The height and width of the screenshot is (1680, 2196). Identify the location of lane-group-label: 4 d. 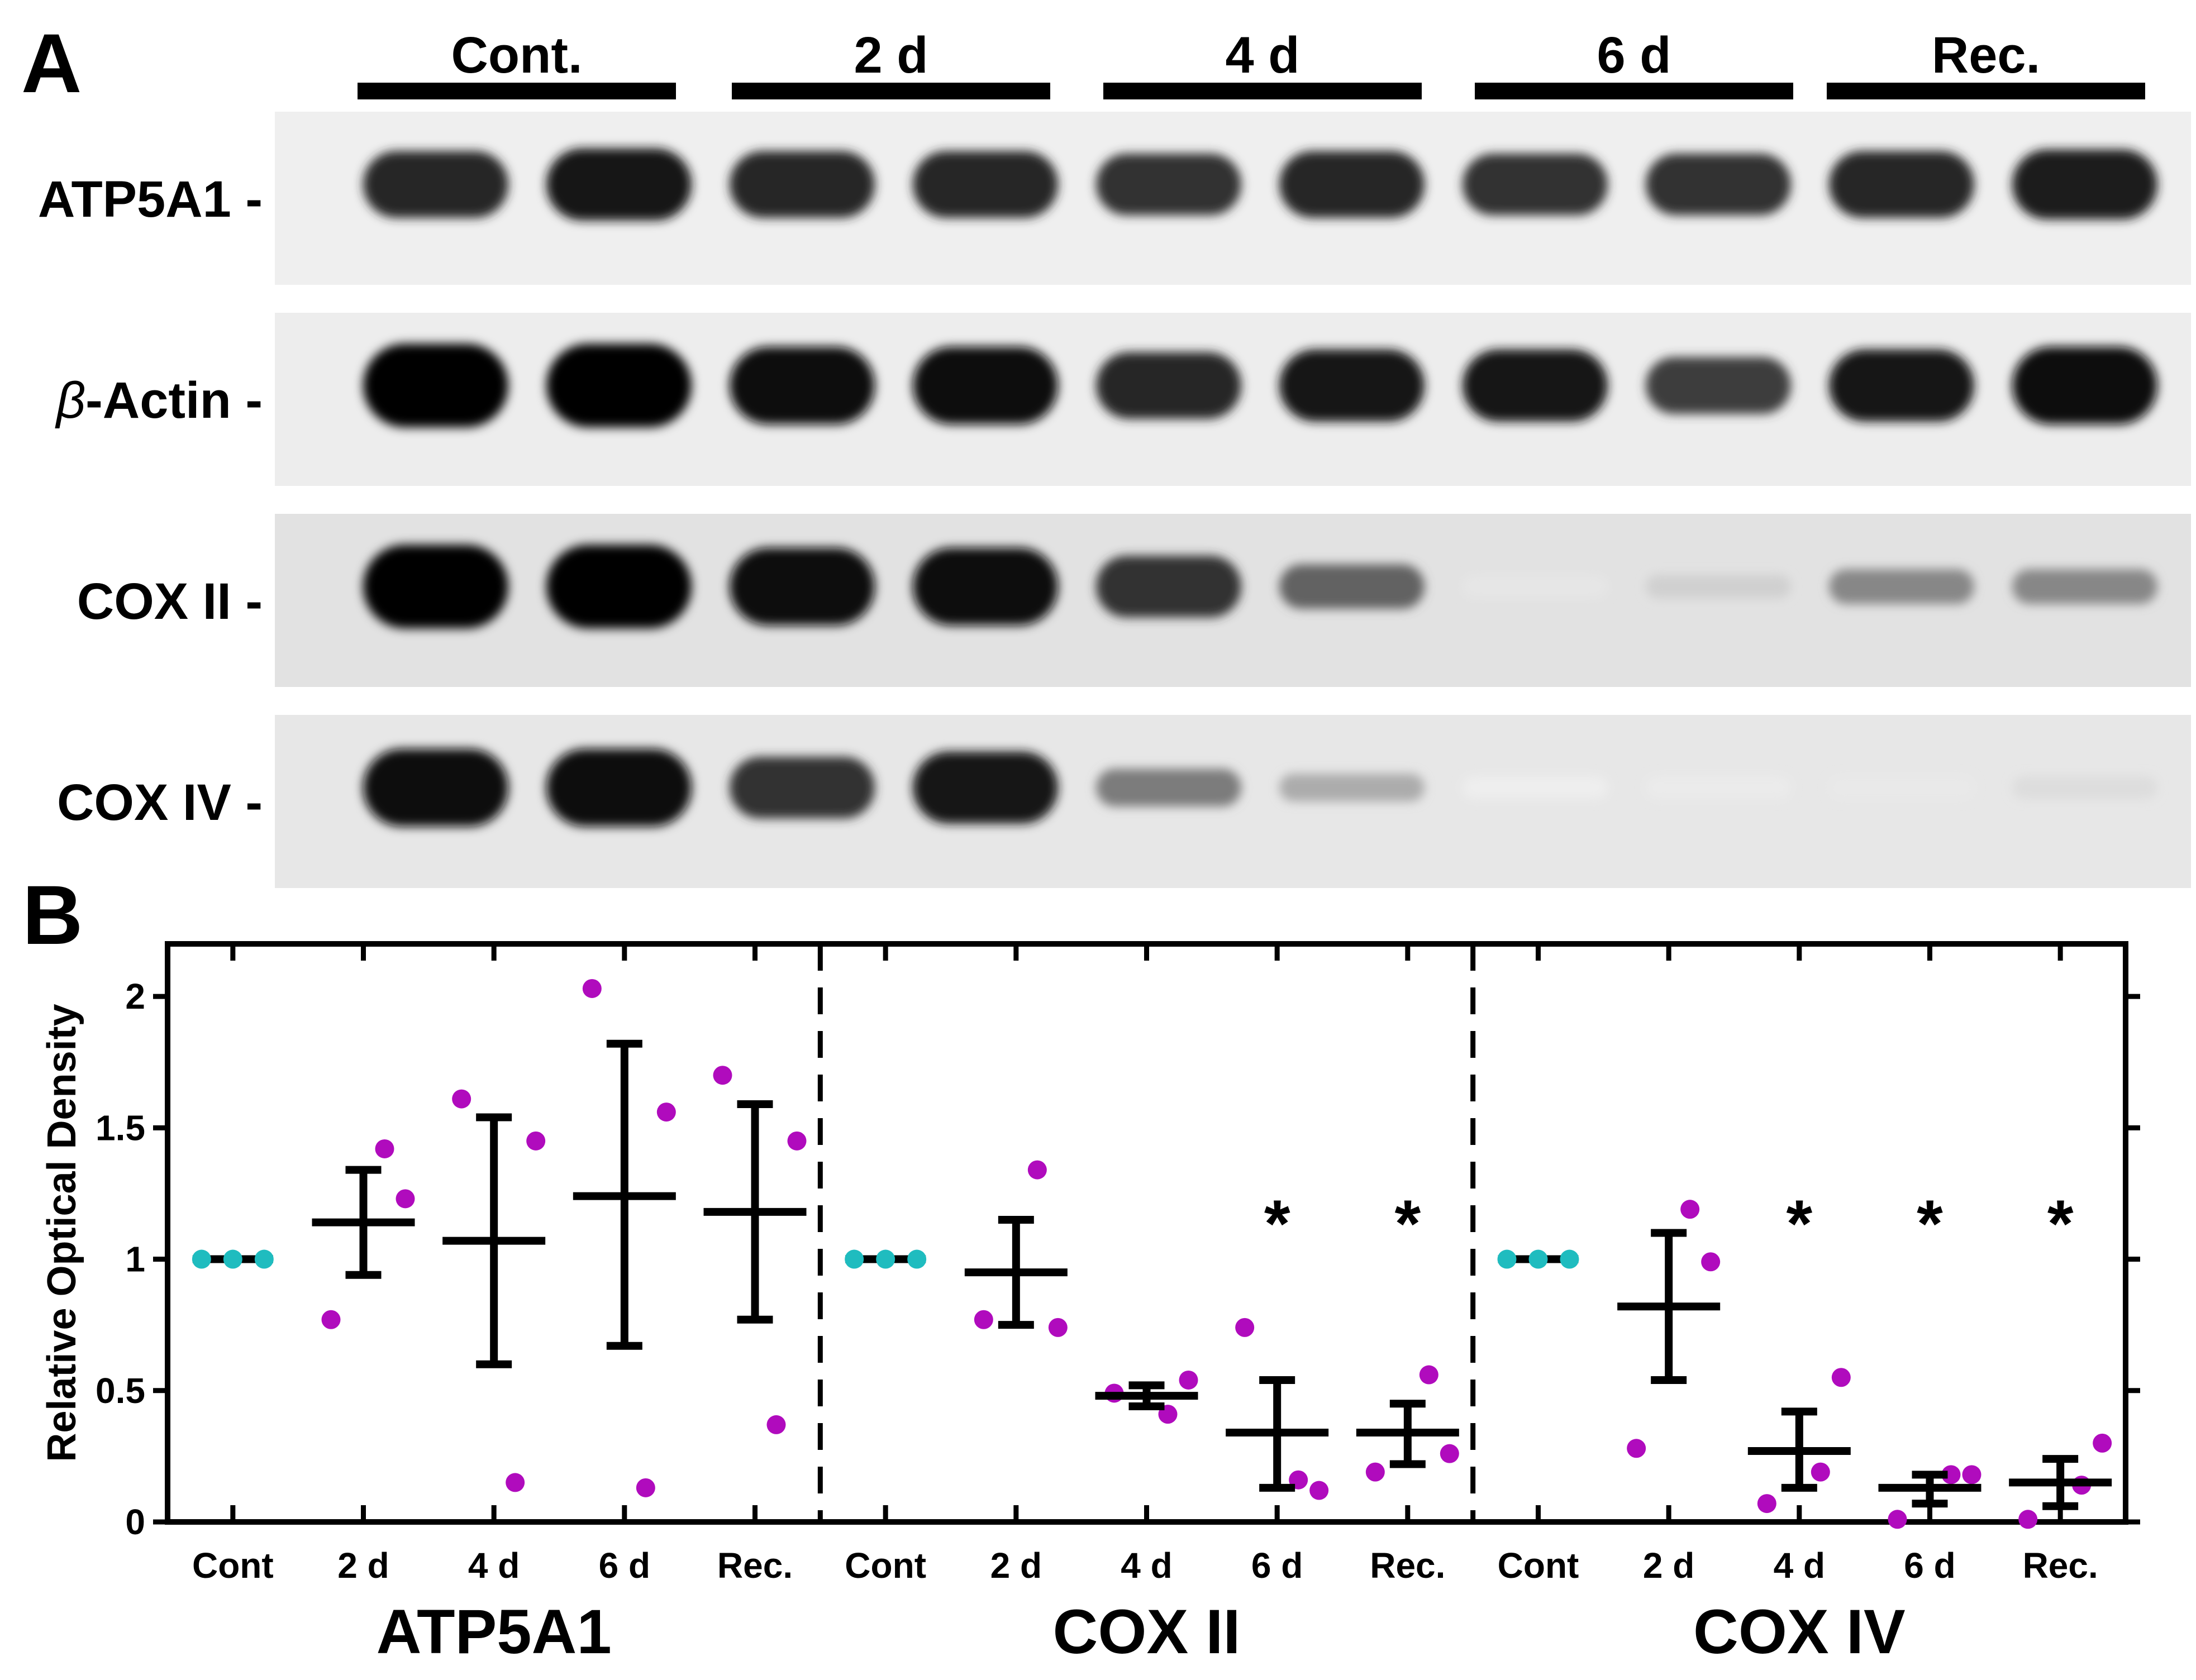
(1263, 55).